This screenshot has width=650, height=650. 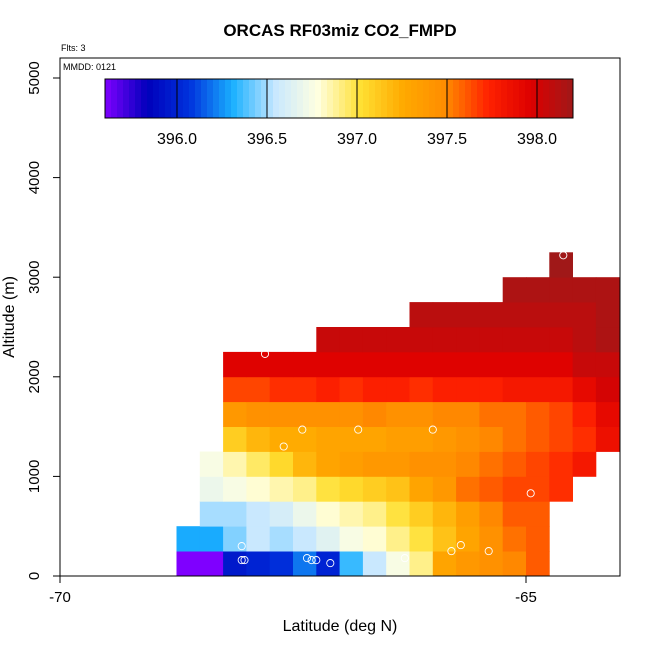 I want to click on y-tick-label: 1000, so click(x=34, y=476).